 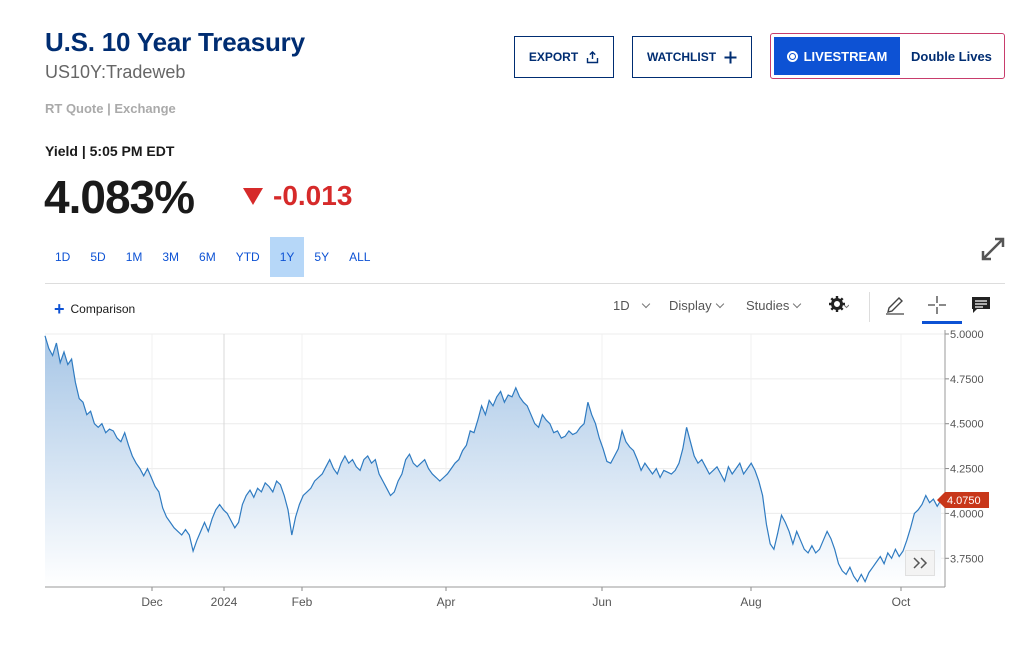 I want to click on x-tick-label: Jun, so click(x=601, y=602).